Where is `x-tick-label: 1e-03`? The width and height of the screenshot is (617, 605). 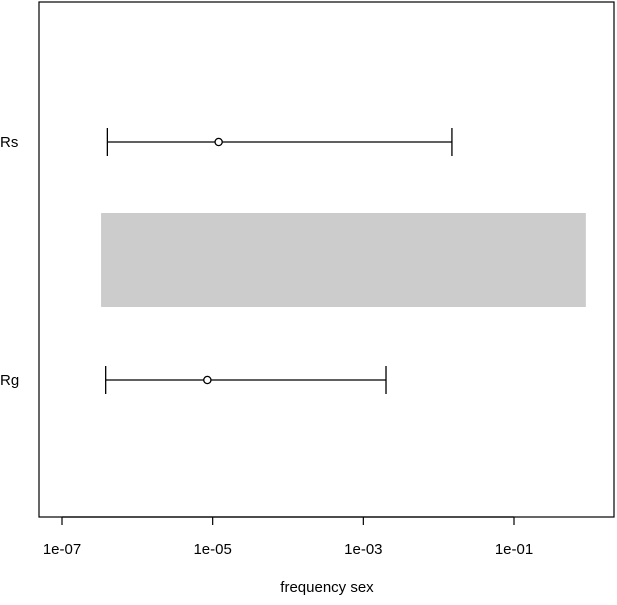
x-tick-label: 1e-03 is located at coordinates (363, 549).